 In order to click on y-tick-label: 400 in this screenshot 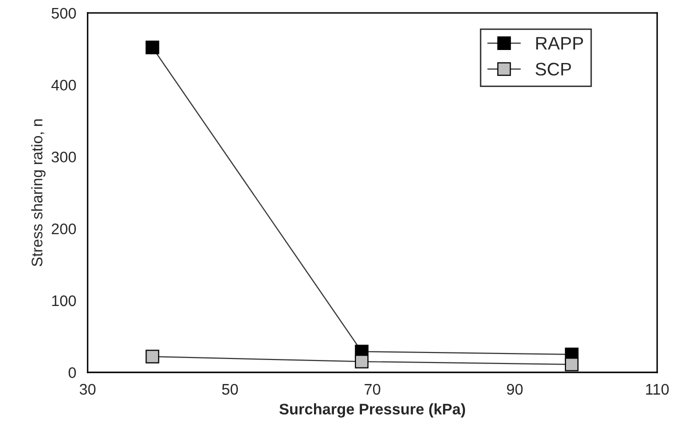, I will do `click(63, 85)`.